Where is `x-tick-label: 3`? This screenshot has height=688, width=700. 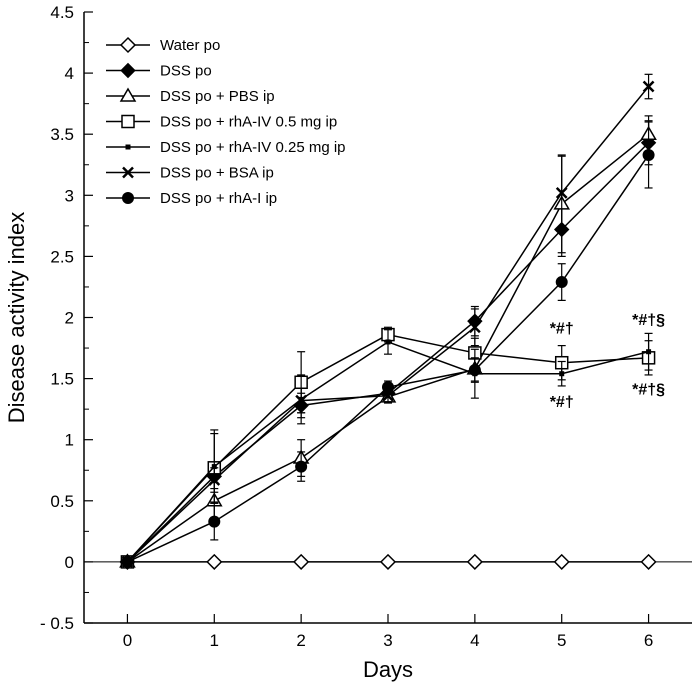
x-tick-label: 3 is located at coordinates (387, 640).